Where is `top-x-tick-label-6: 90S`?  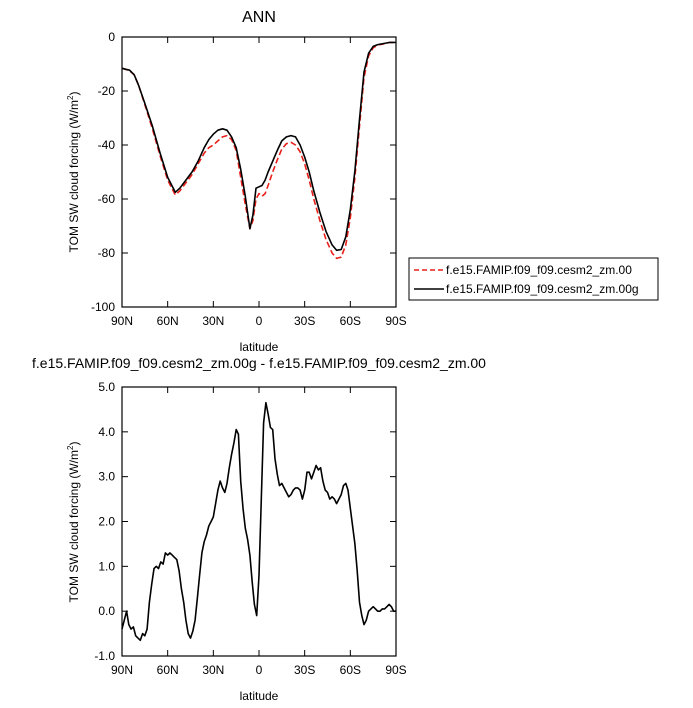 top-x-tick-label-6: 90S is located at coordinates (395, 321).